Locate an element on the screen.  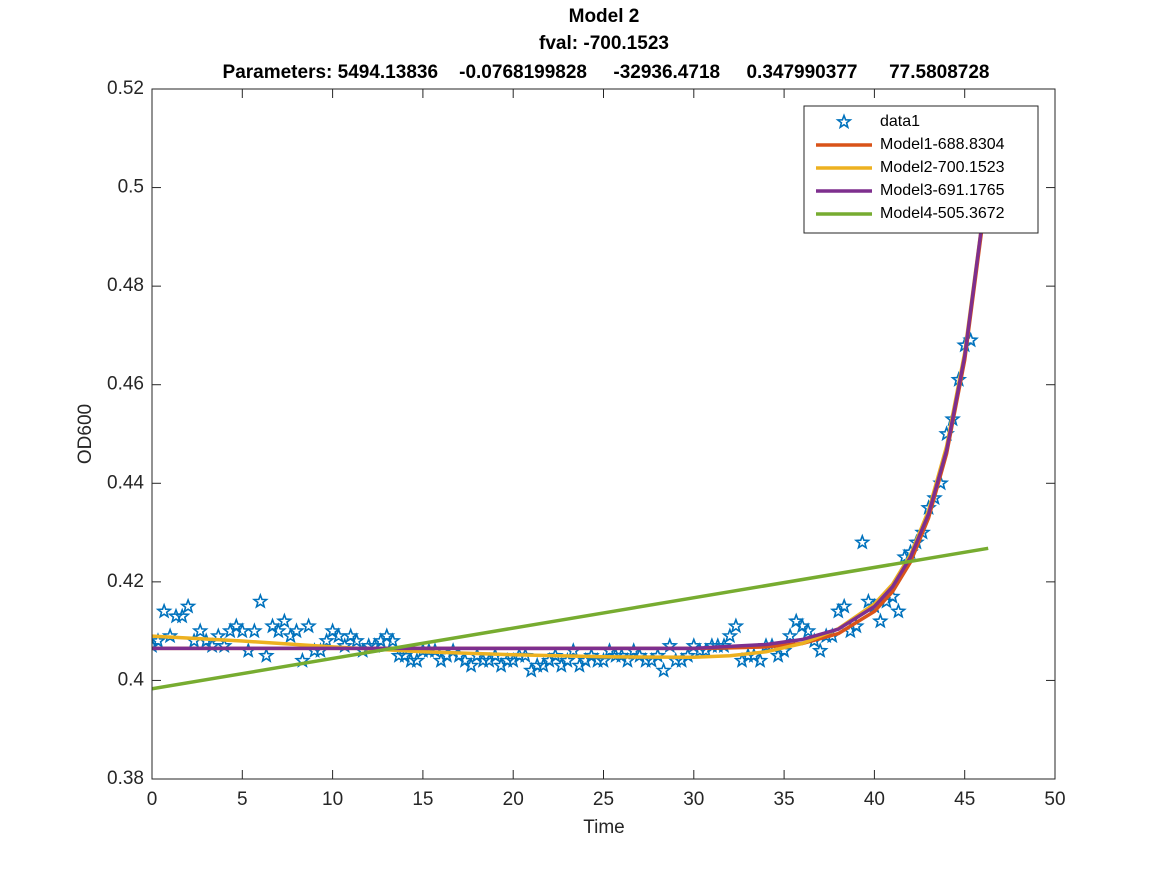
legend-marker is located at coordinates (844, 121).